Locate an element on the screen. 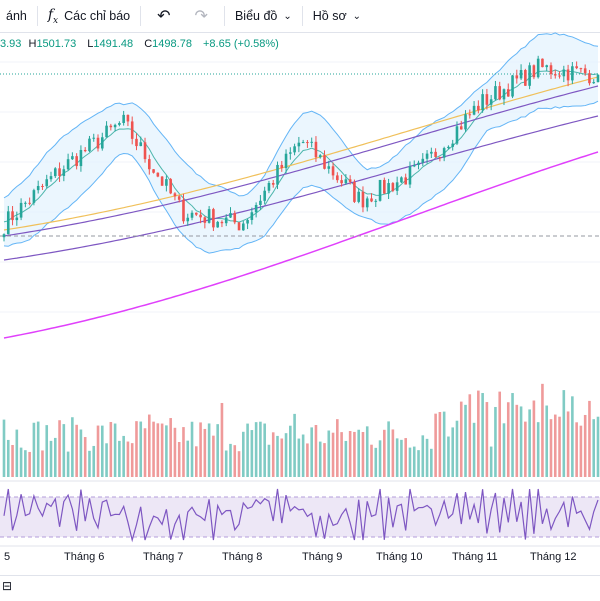 Image resolution: width=600 pixels, height=601 pixels. bottom-bar: ⊟ is located at coordinates (300, 588).